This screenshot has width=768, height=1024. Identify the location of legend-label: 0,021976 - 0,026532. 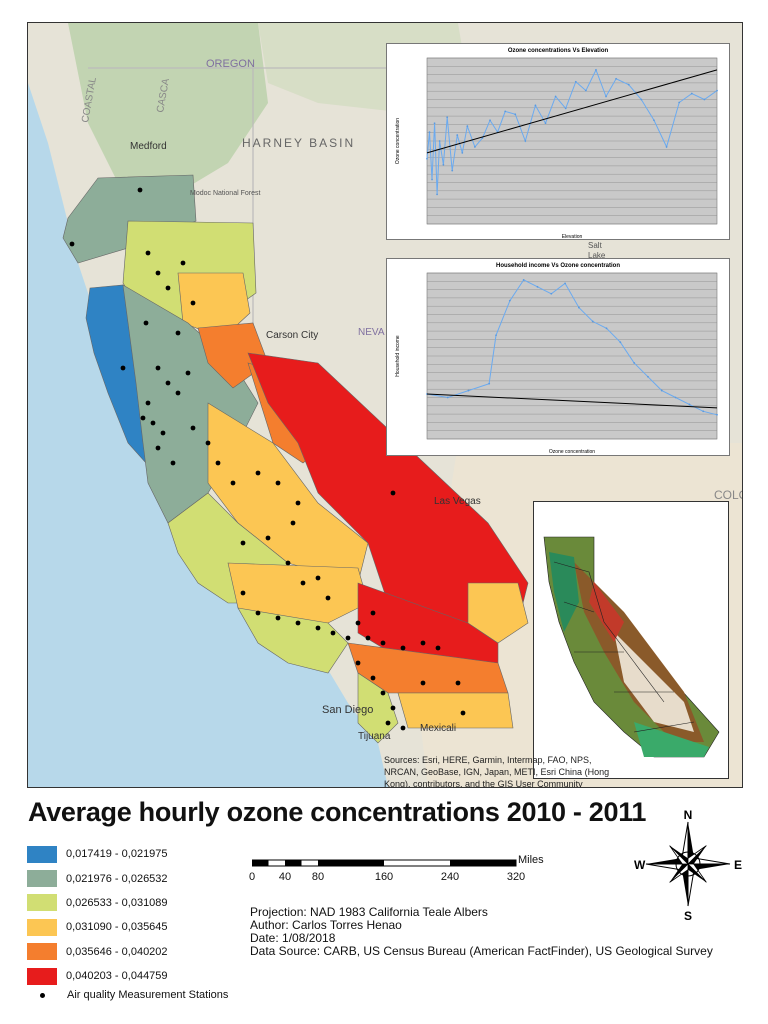
(117, 878).